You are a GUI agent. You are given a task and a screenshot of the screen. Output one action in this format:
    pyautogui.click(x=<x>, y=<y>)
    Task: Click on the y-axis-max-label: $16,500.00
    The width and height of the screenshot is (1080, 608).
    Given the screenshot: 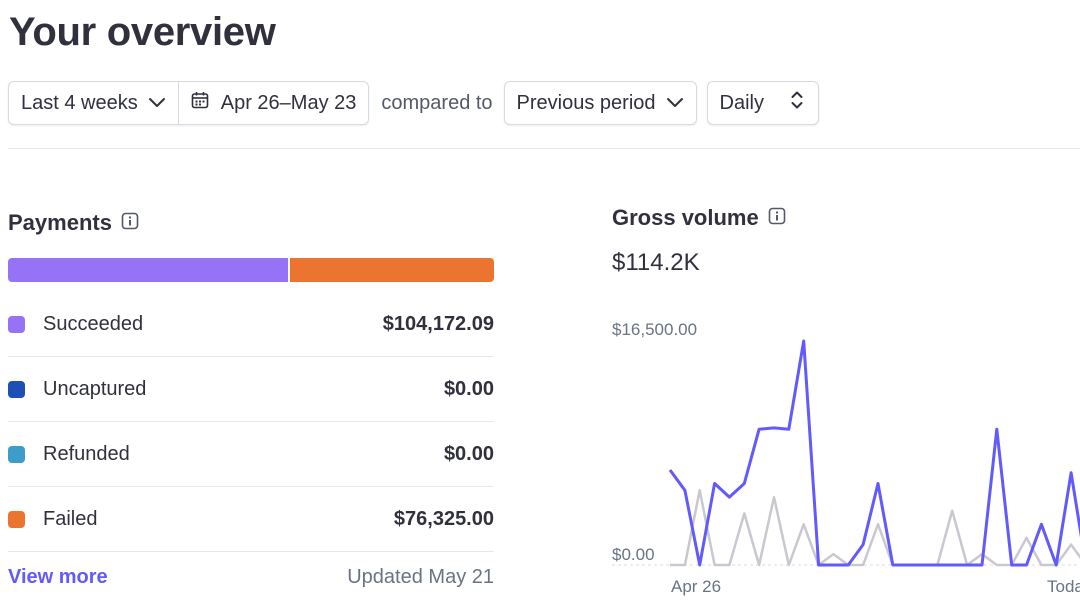 What is the action you would take?
    pyautogui.click(x=654, y=329)
    